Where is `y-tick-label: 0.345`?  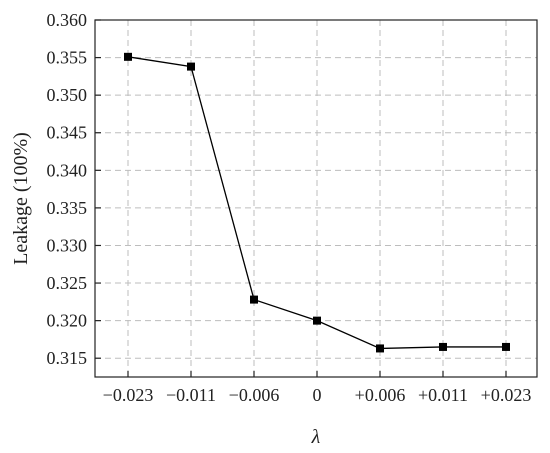
y-tick-label: 0.345 is located at coordinates (67, 133).